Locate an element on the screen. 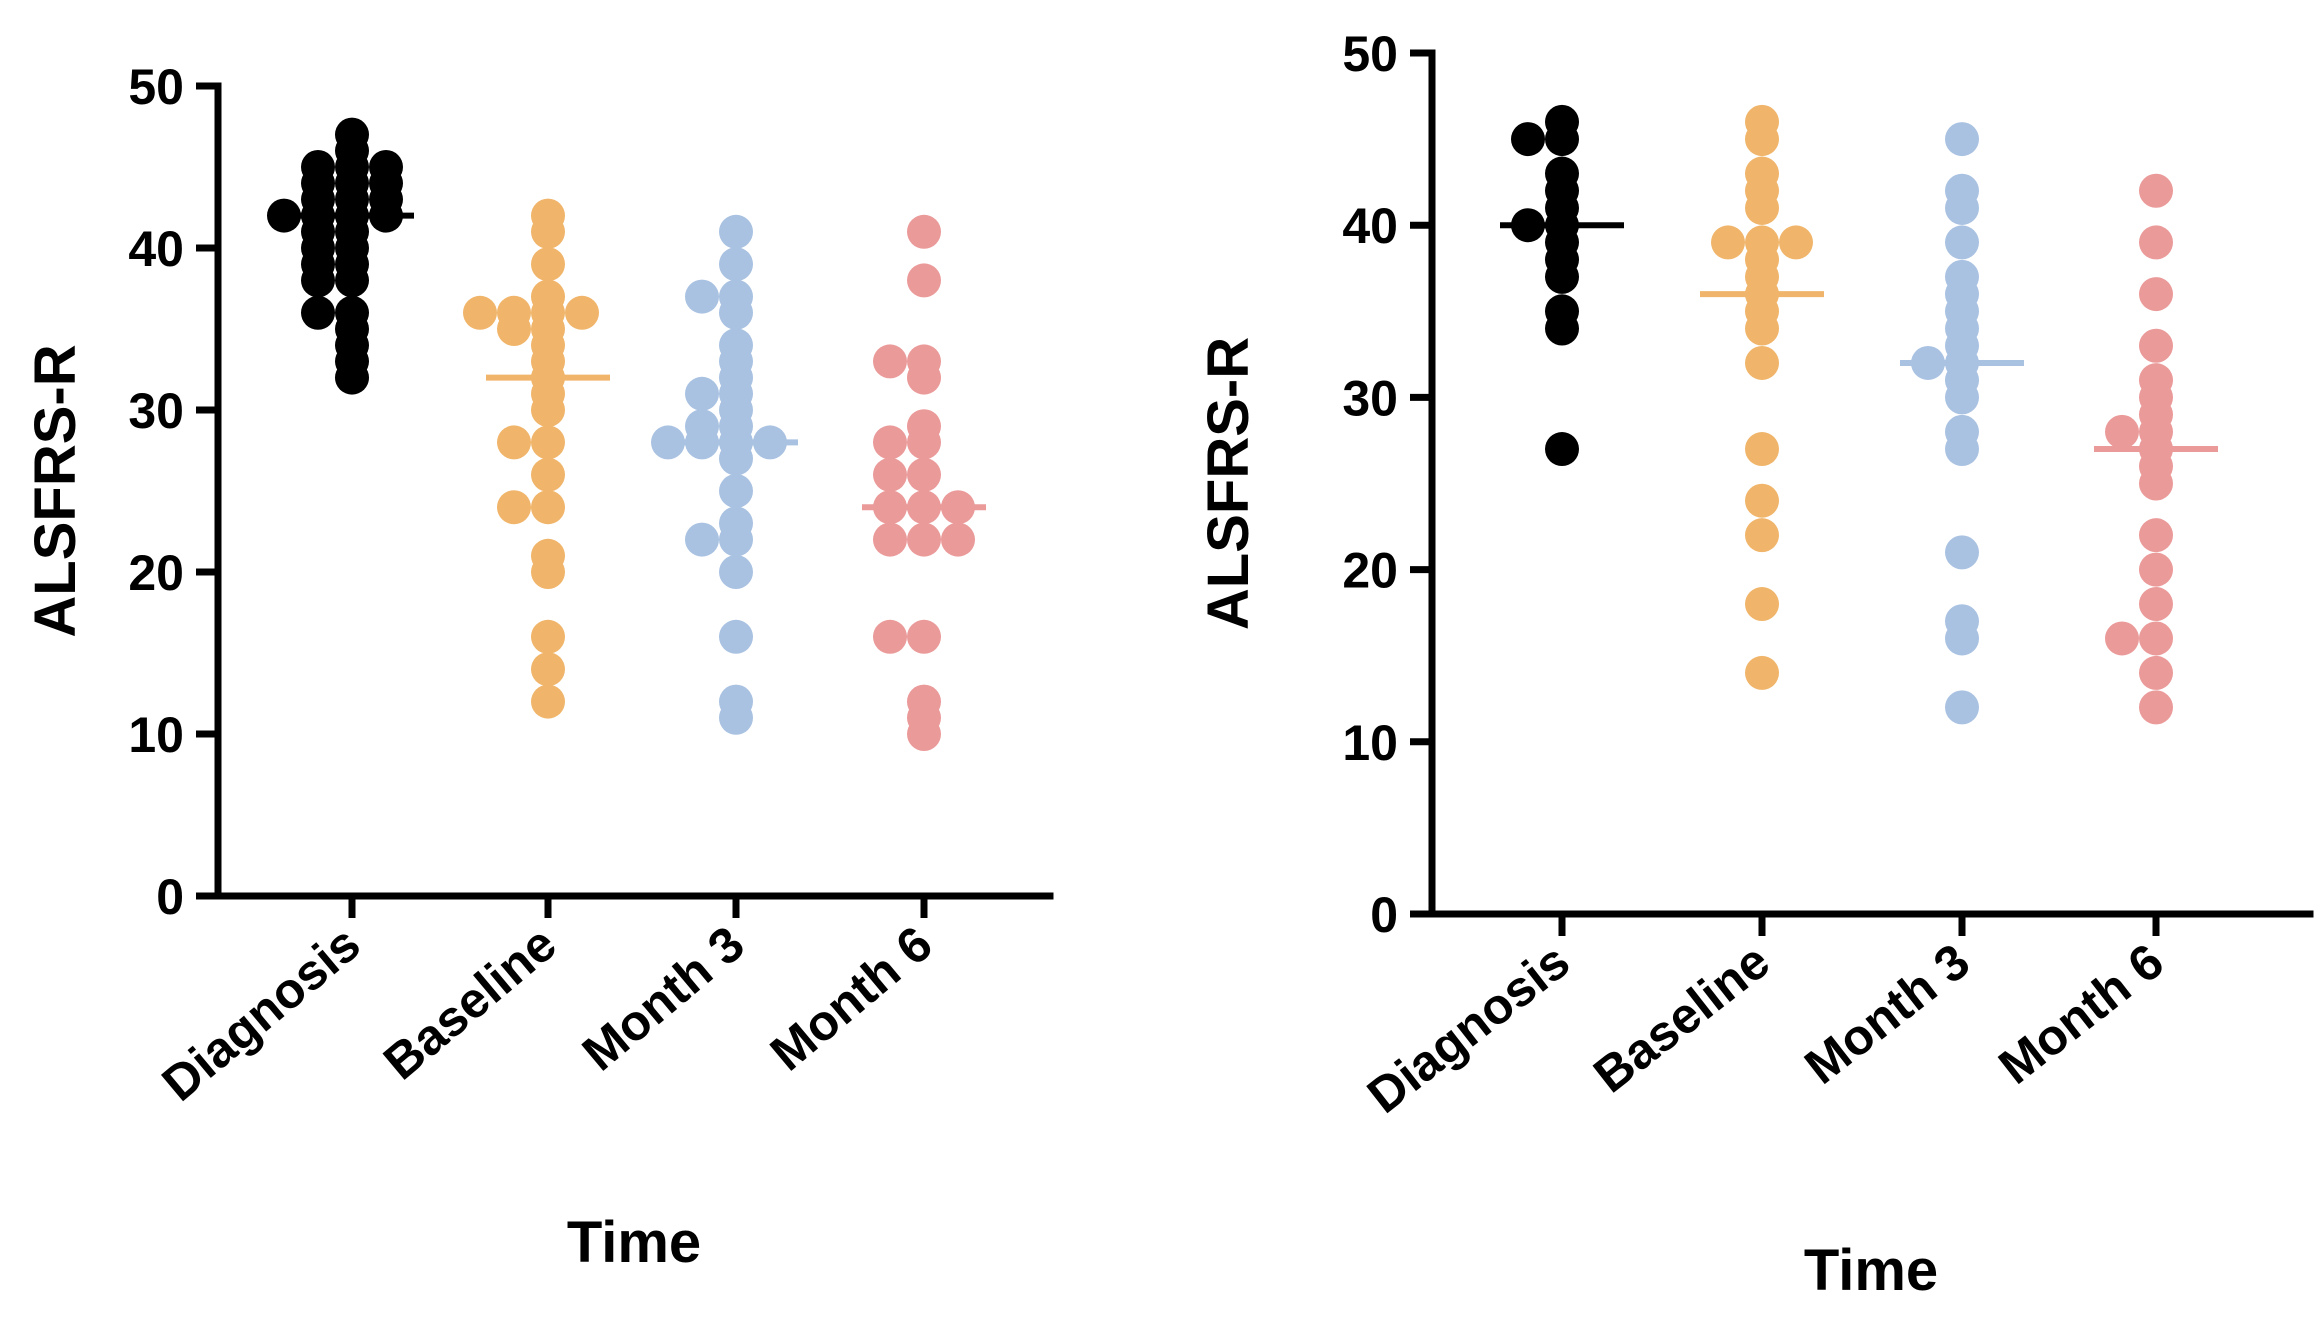 The height and width of the screenshot is (1336, 2322). y-tick-label: 20 is located at coordinates (1370, 571).